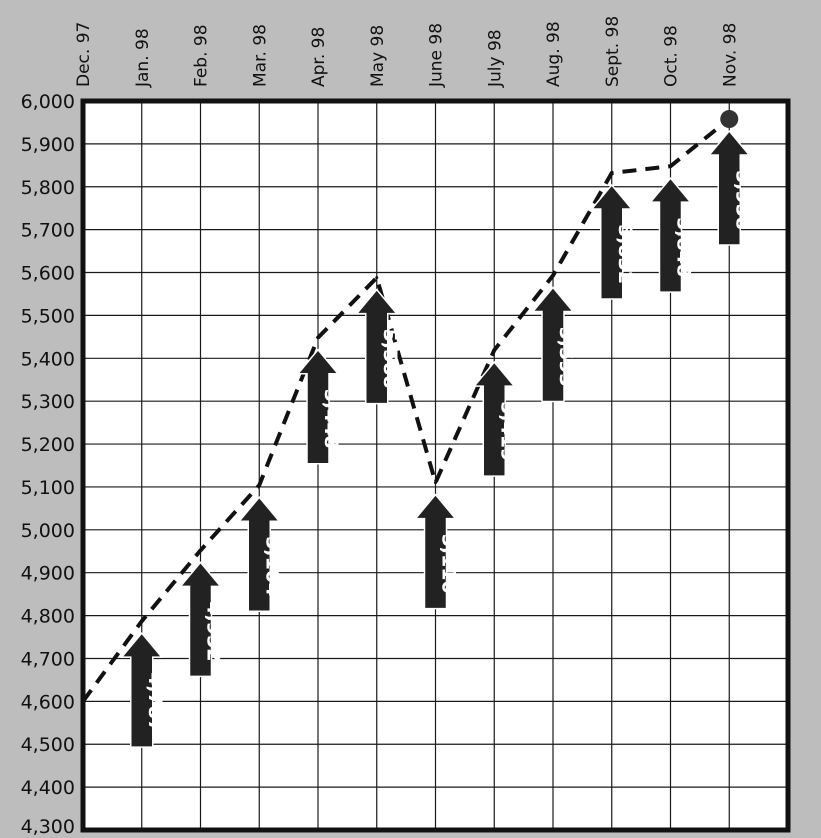 Image resolution: width=821 pixels, height=838 pixels. I want to click on data-label: 5,593, so click(566, 356).